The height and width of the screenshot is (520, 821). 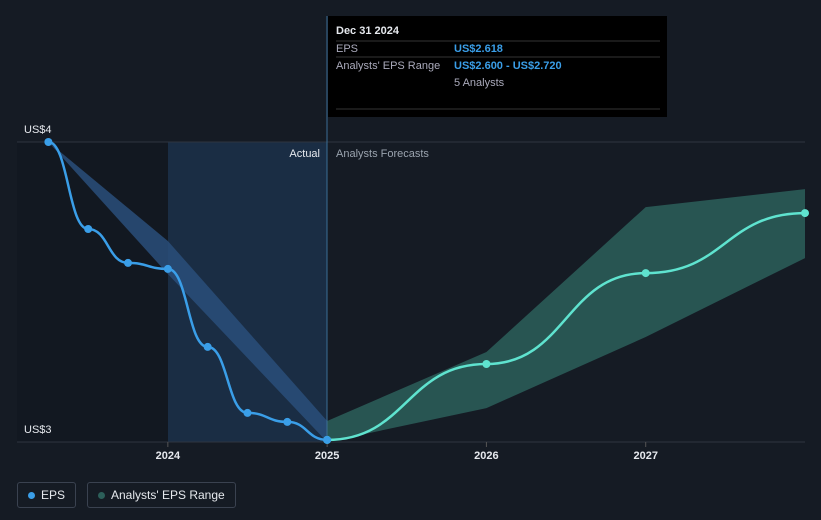 What do you see at coordinates (327, 456) in the screenshot?
I see `x-tick-label: 2025` at bounding box center [327, 456].